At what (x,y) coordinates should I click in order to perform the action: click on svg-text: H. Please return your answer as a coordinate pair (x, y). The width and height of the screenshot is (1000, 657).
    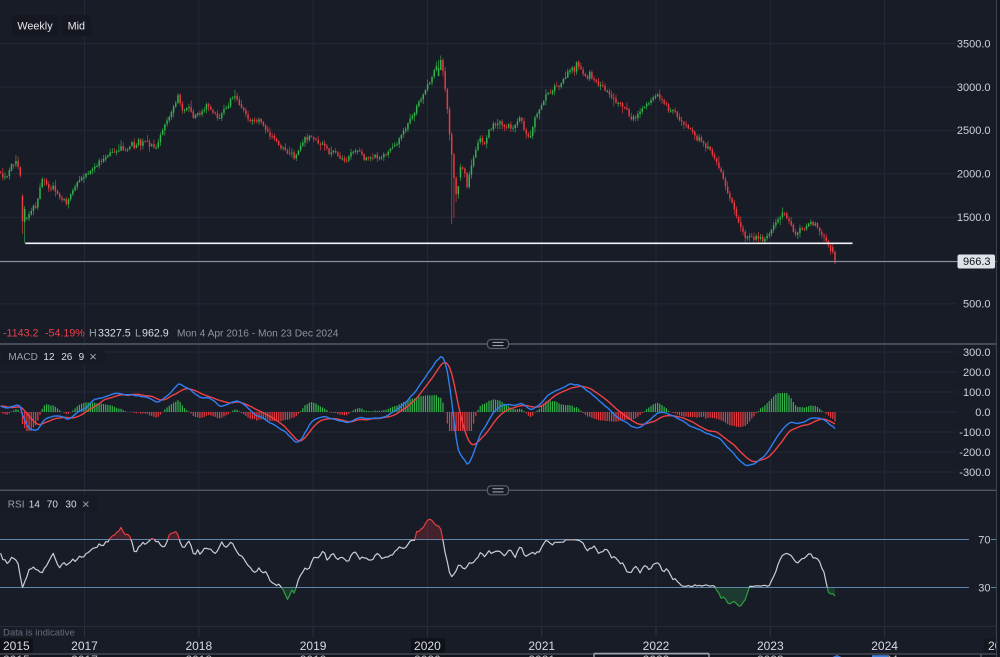
    Looking at the image, I should click on (93, 334).